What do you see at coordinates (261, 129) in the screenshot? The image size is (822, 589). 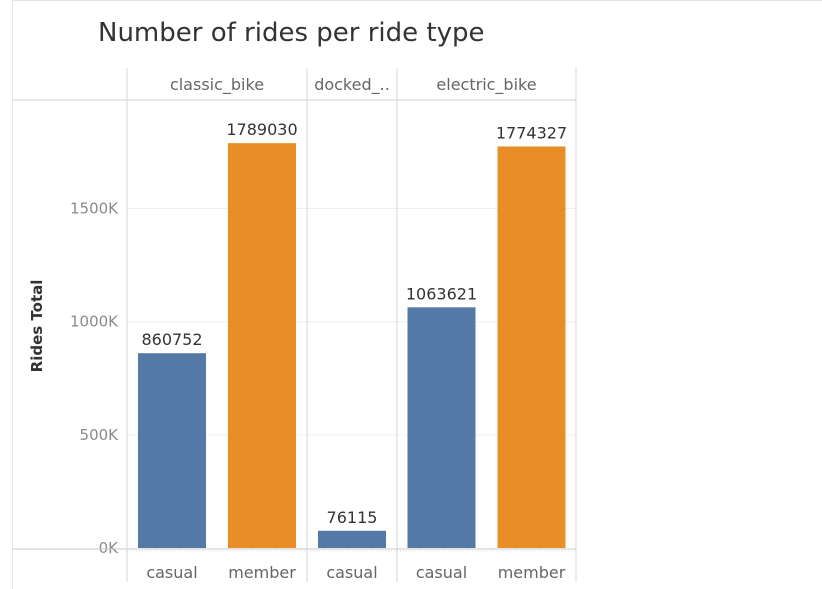 I see `data-label-classic_bike-member: 1789030` at bounding box center [261, 129].